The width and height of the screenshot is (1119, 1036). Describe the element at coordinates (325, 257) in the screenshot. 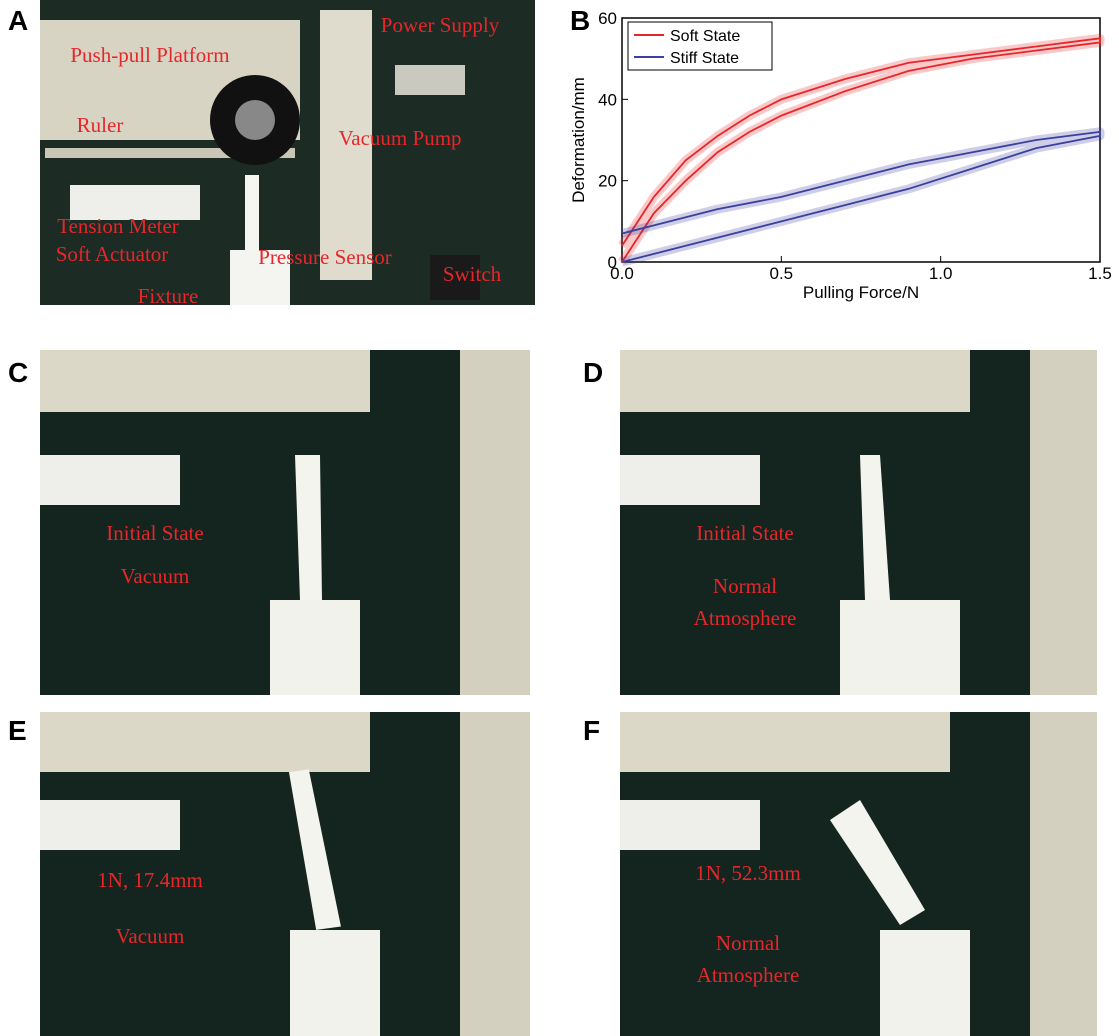

I see `photo-annotation: Pressure Sensor` at that location.